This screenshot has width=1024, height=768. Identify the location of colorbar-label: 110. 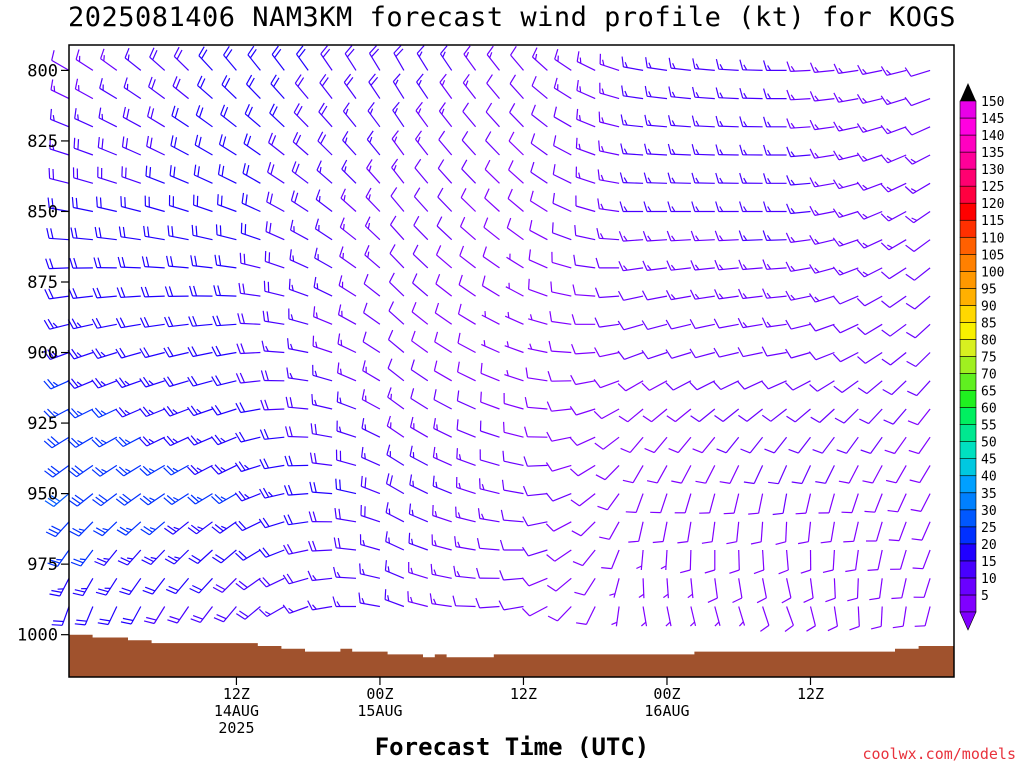
(992, 238).